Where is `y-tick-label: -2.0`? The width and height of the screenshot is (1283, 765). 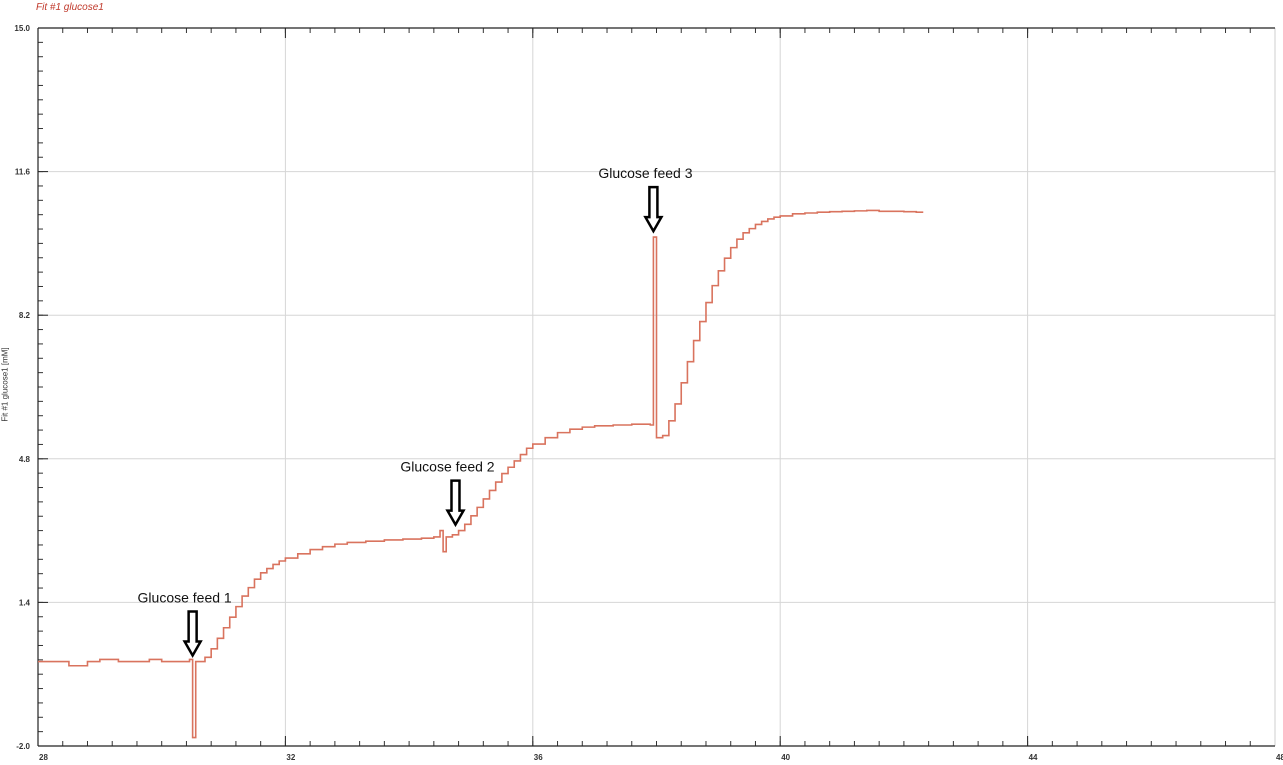
y-tick-label: -2.0 is located at coordinates (23, 746).